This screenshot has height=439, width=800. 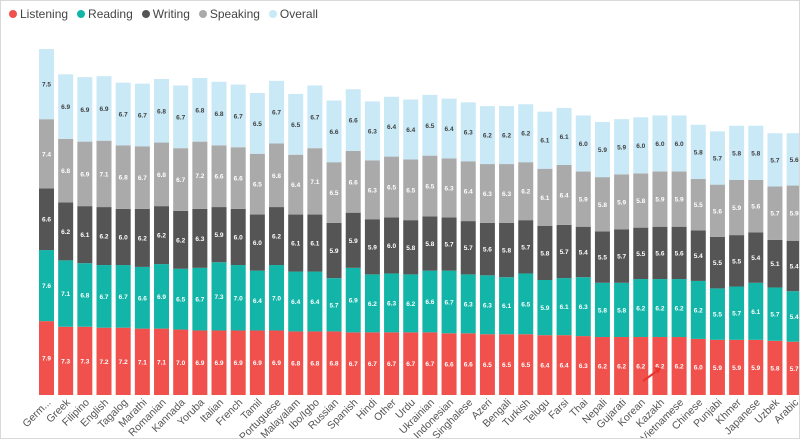 What do you see at coordinates (526, 249) in the screenshot?
I see `bar-stack: 6.5 6.5 5.7 6.2 6.2` at bounding box center [526, 249].